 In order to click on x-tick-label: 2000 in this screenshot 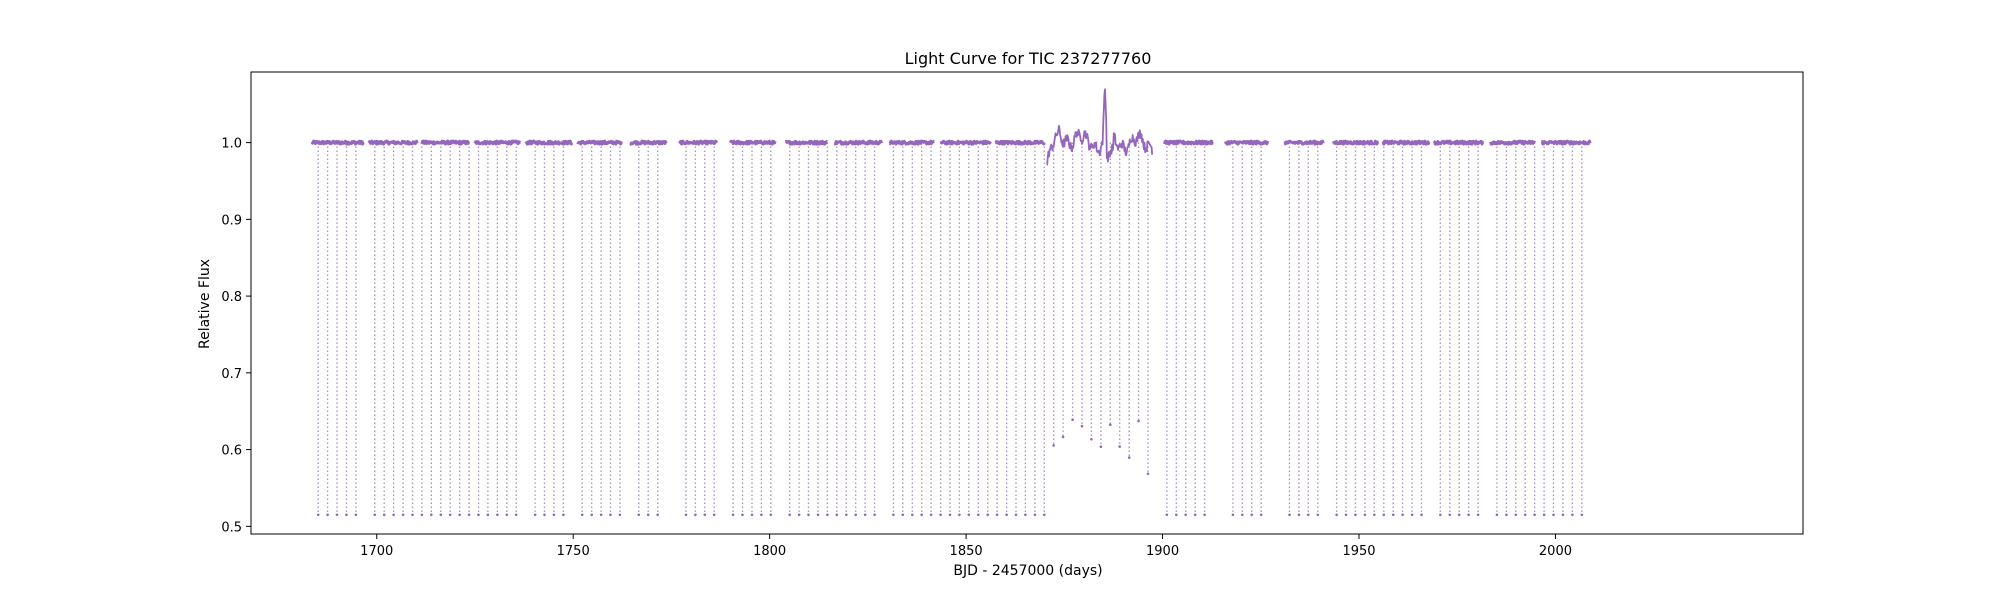, I will do `click(1555, 551)`.